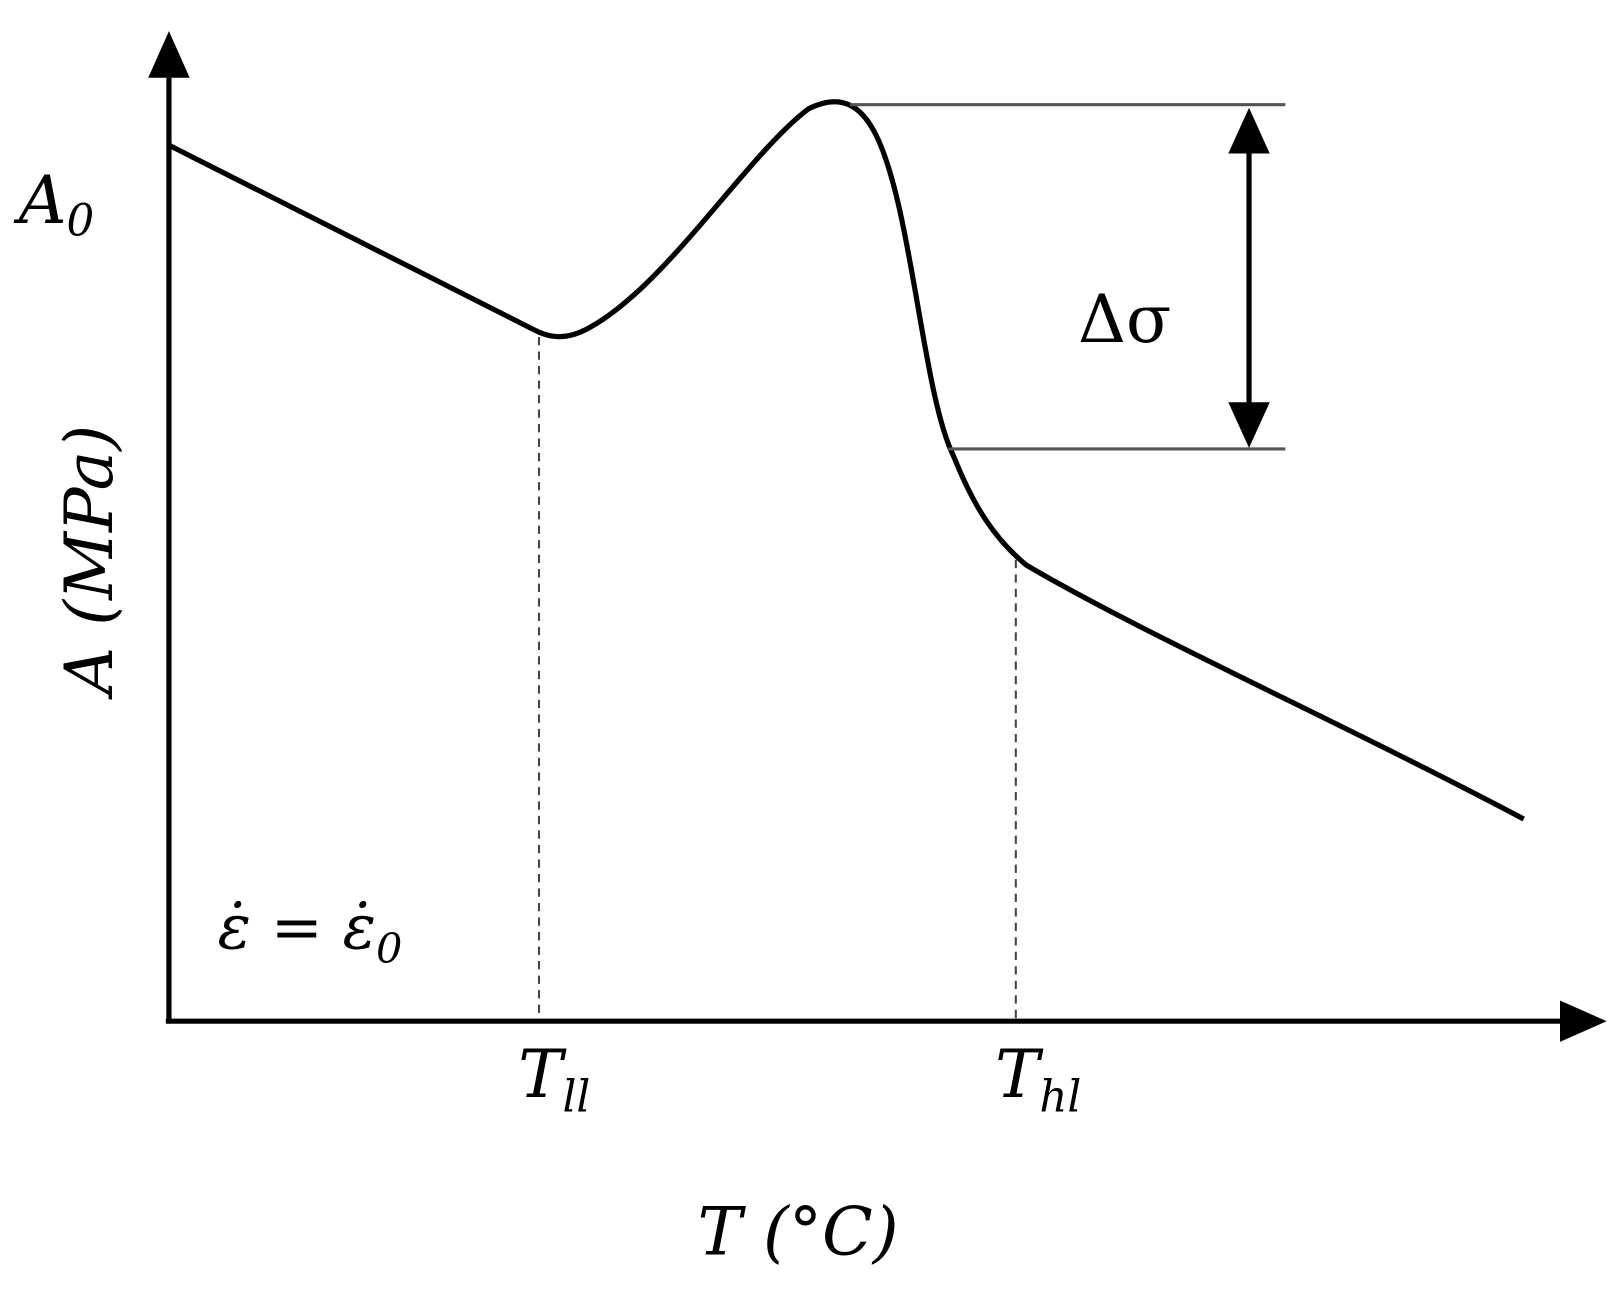  I want to click on t-ll-label: Tll, so click(554, 1079).